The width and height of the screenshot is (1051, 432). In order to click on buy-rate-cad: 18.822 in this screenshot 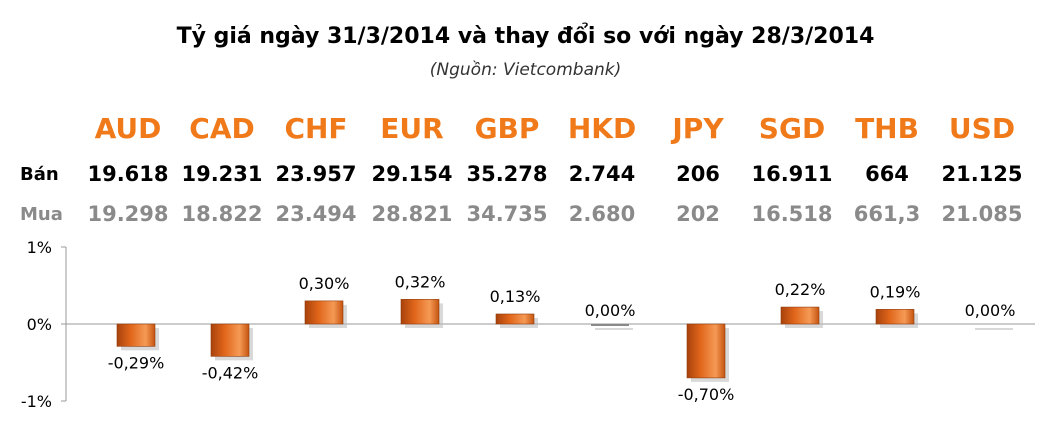, I will do `click(222, 214)`.